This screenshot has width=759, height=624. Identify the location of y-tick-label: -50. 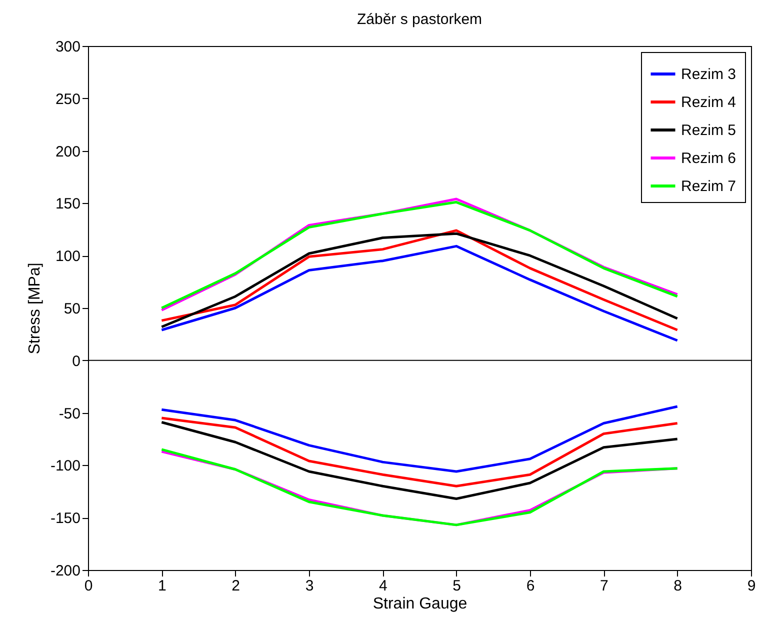
(69, 413).